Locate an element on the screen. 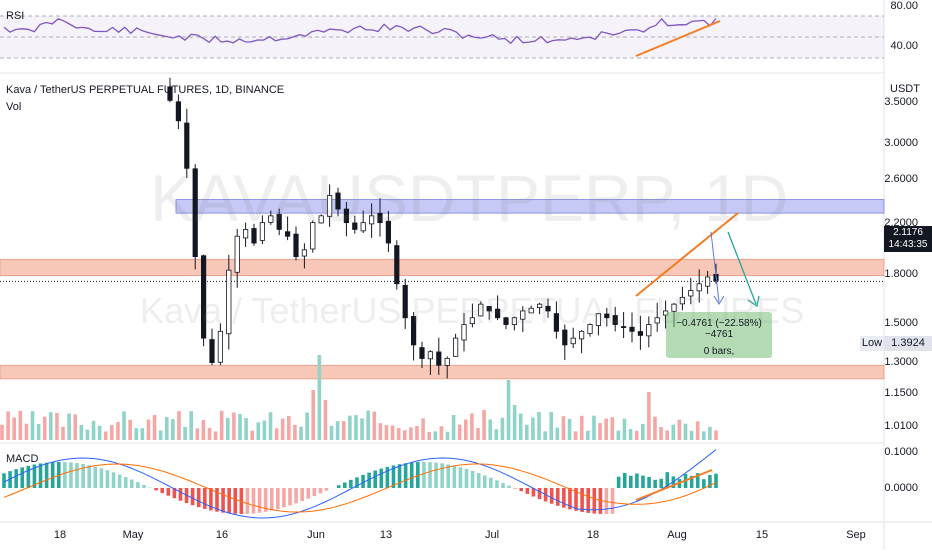 This screenshot has height=555, width=932. price-tick-1-15: 1.1500 is located at coordinates (901, 393).